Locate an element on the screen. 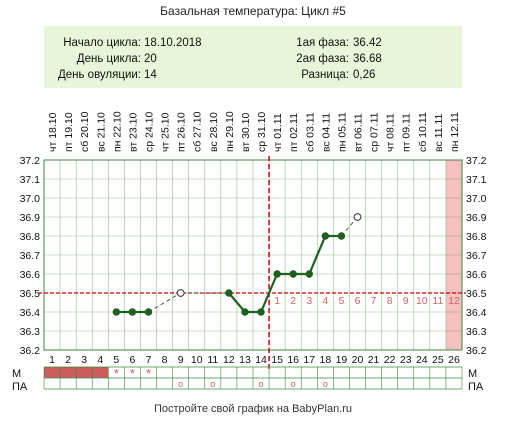 The height and width of the screenshot is (422, 506). date-label: вс 21.10 is located at coordinates (101, 132).